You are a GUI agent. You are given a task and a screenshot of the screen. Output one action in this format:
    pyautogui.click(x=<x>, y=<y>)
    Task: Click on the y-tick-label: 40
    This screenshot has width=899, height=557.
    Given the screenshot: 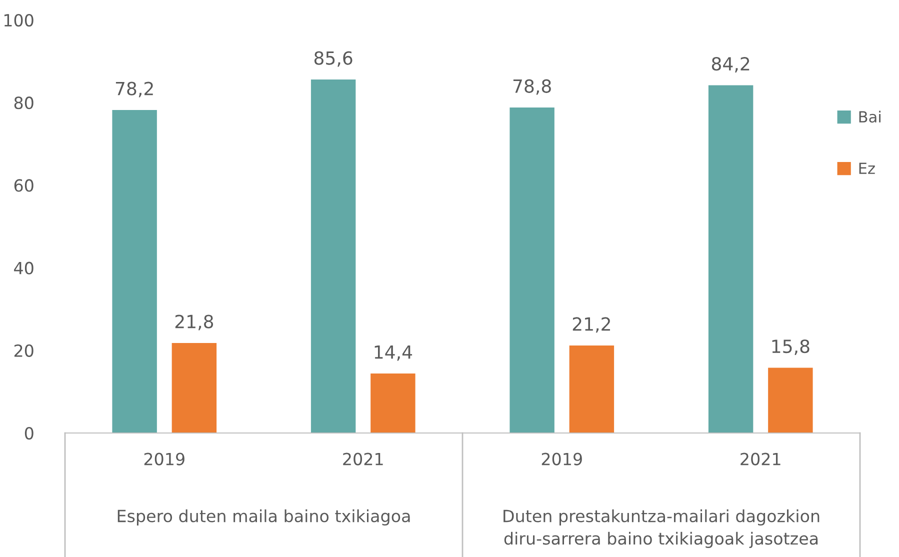 What is the action you would take?
    pyautogui.click(x=24, y=268)
    